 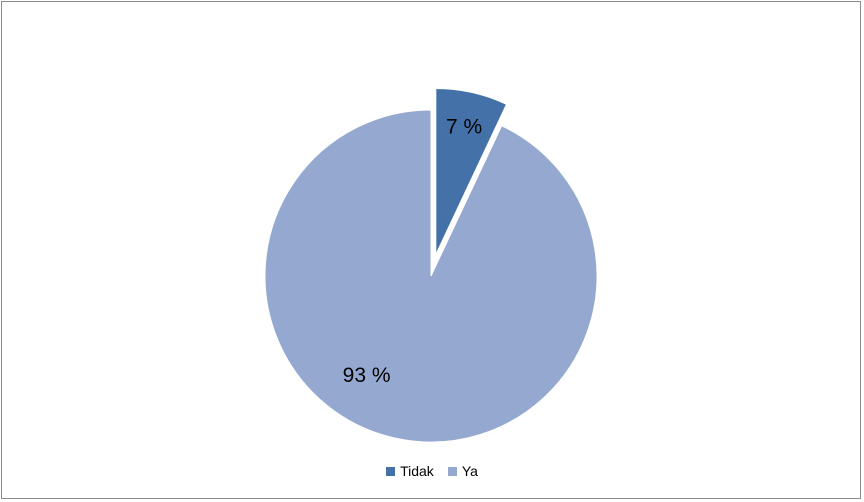 What do you see at coordinates (417, 471) in the screenshot?
I see `legend-label-tidak: Tidak` at bounding box center [417, 471].